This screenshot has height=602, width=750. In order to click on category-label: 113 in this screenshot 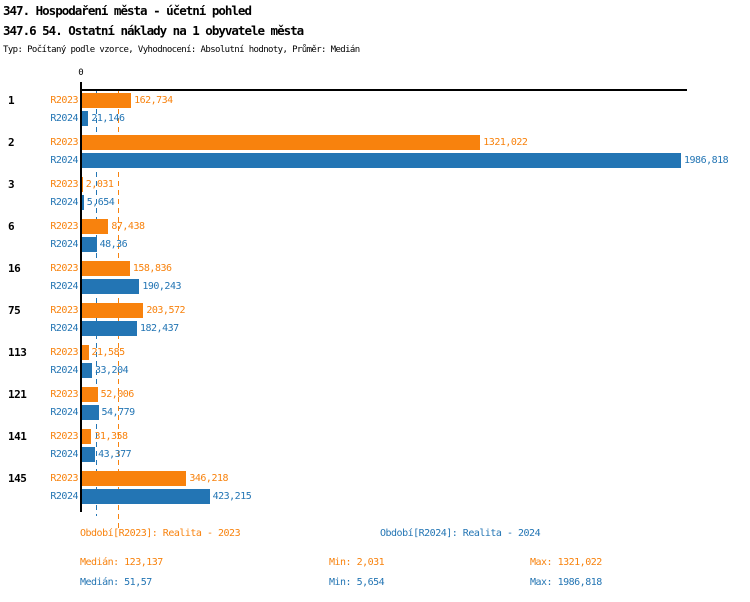, I will do `click(17, 352)`.